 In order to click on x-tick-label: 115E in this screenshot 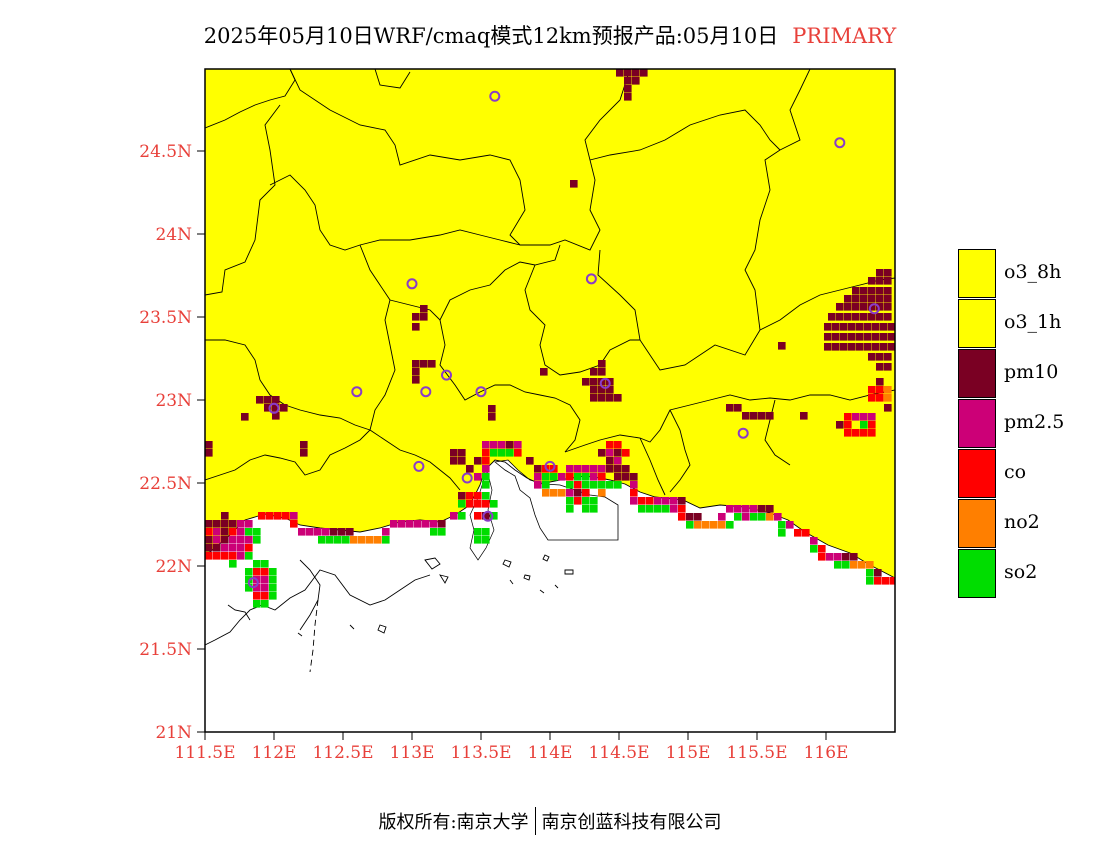, I will do `click(688, 753)`.